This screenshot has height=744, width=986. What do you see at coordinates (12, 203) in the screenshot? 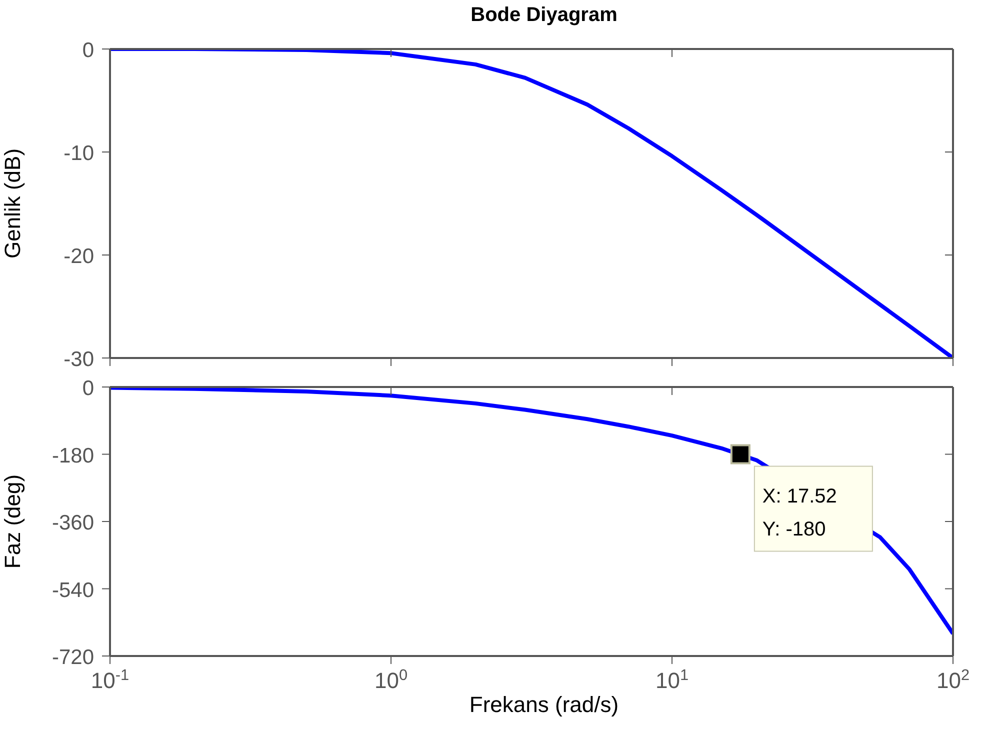
I see `y-axis-title: Genlik (dB)` at bounding box center [12, 203].